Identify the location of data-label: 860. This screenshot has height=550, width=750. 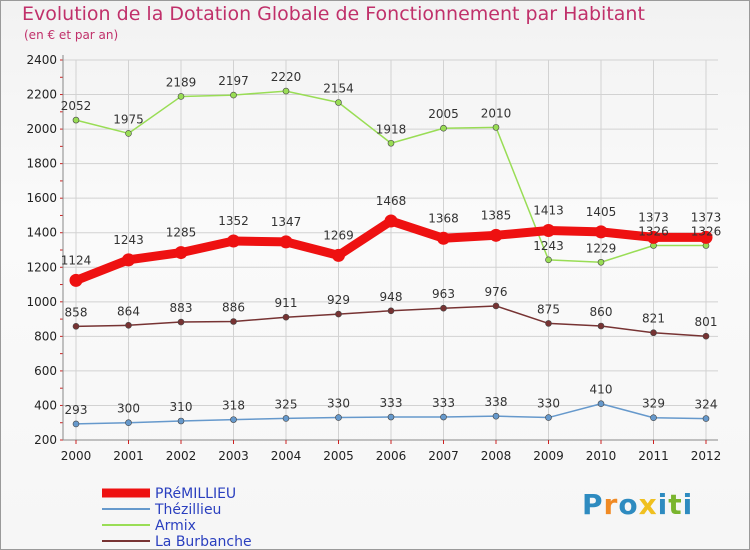
(601, 312).